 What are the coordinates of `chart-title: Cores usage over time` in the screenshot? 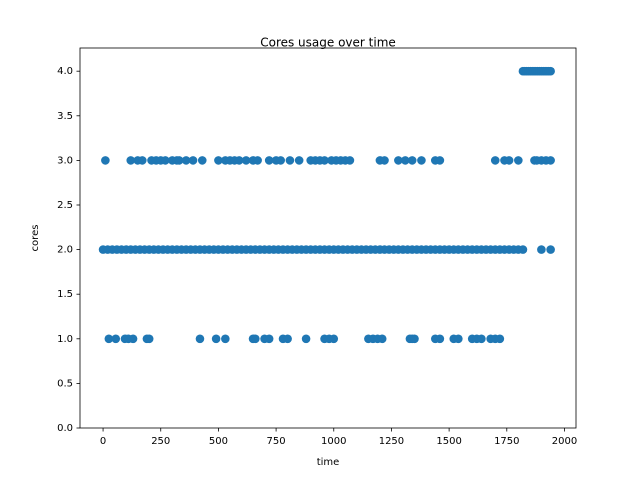 It's located at (328, 43).